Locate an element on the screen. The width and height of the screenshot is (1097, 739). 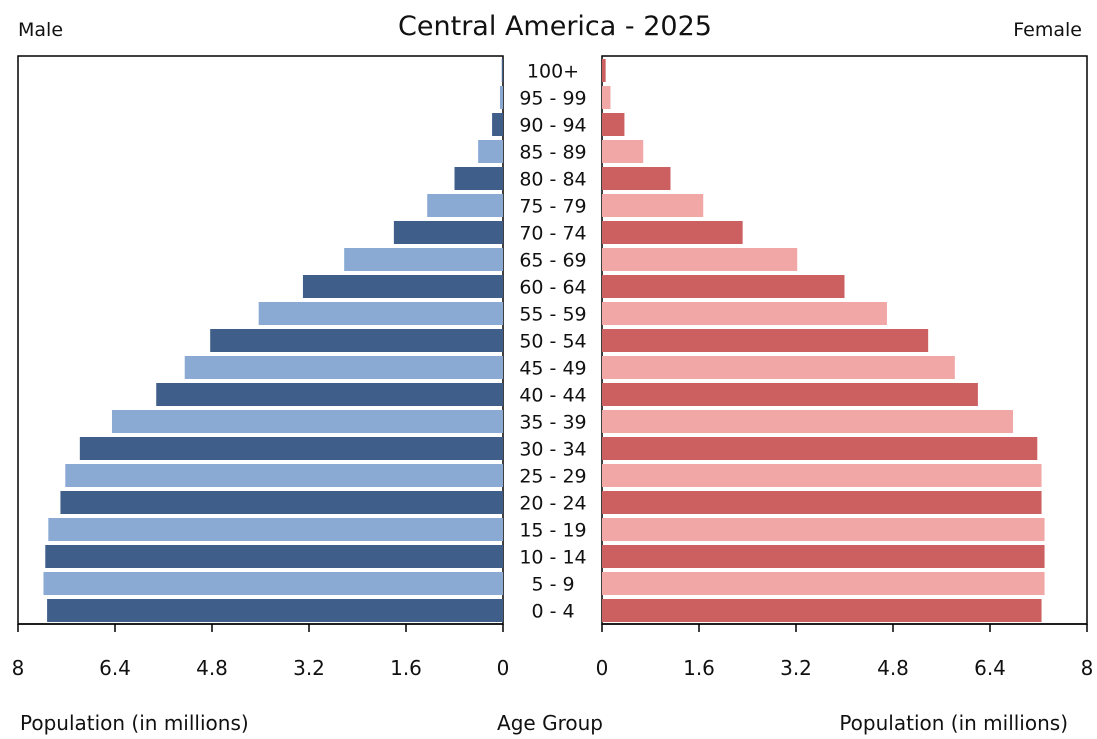
female-x-tick-label: 4.8 is located at coordinates (893, 668).